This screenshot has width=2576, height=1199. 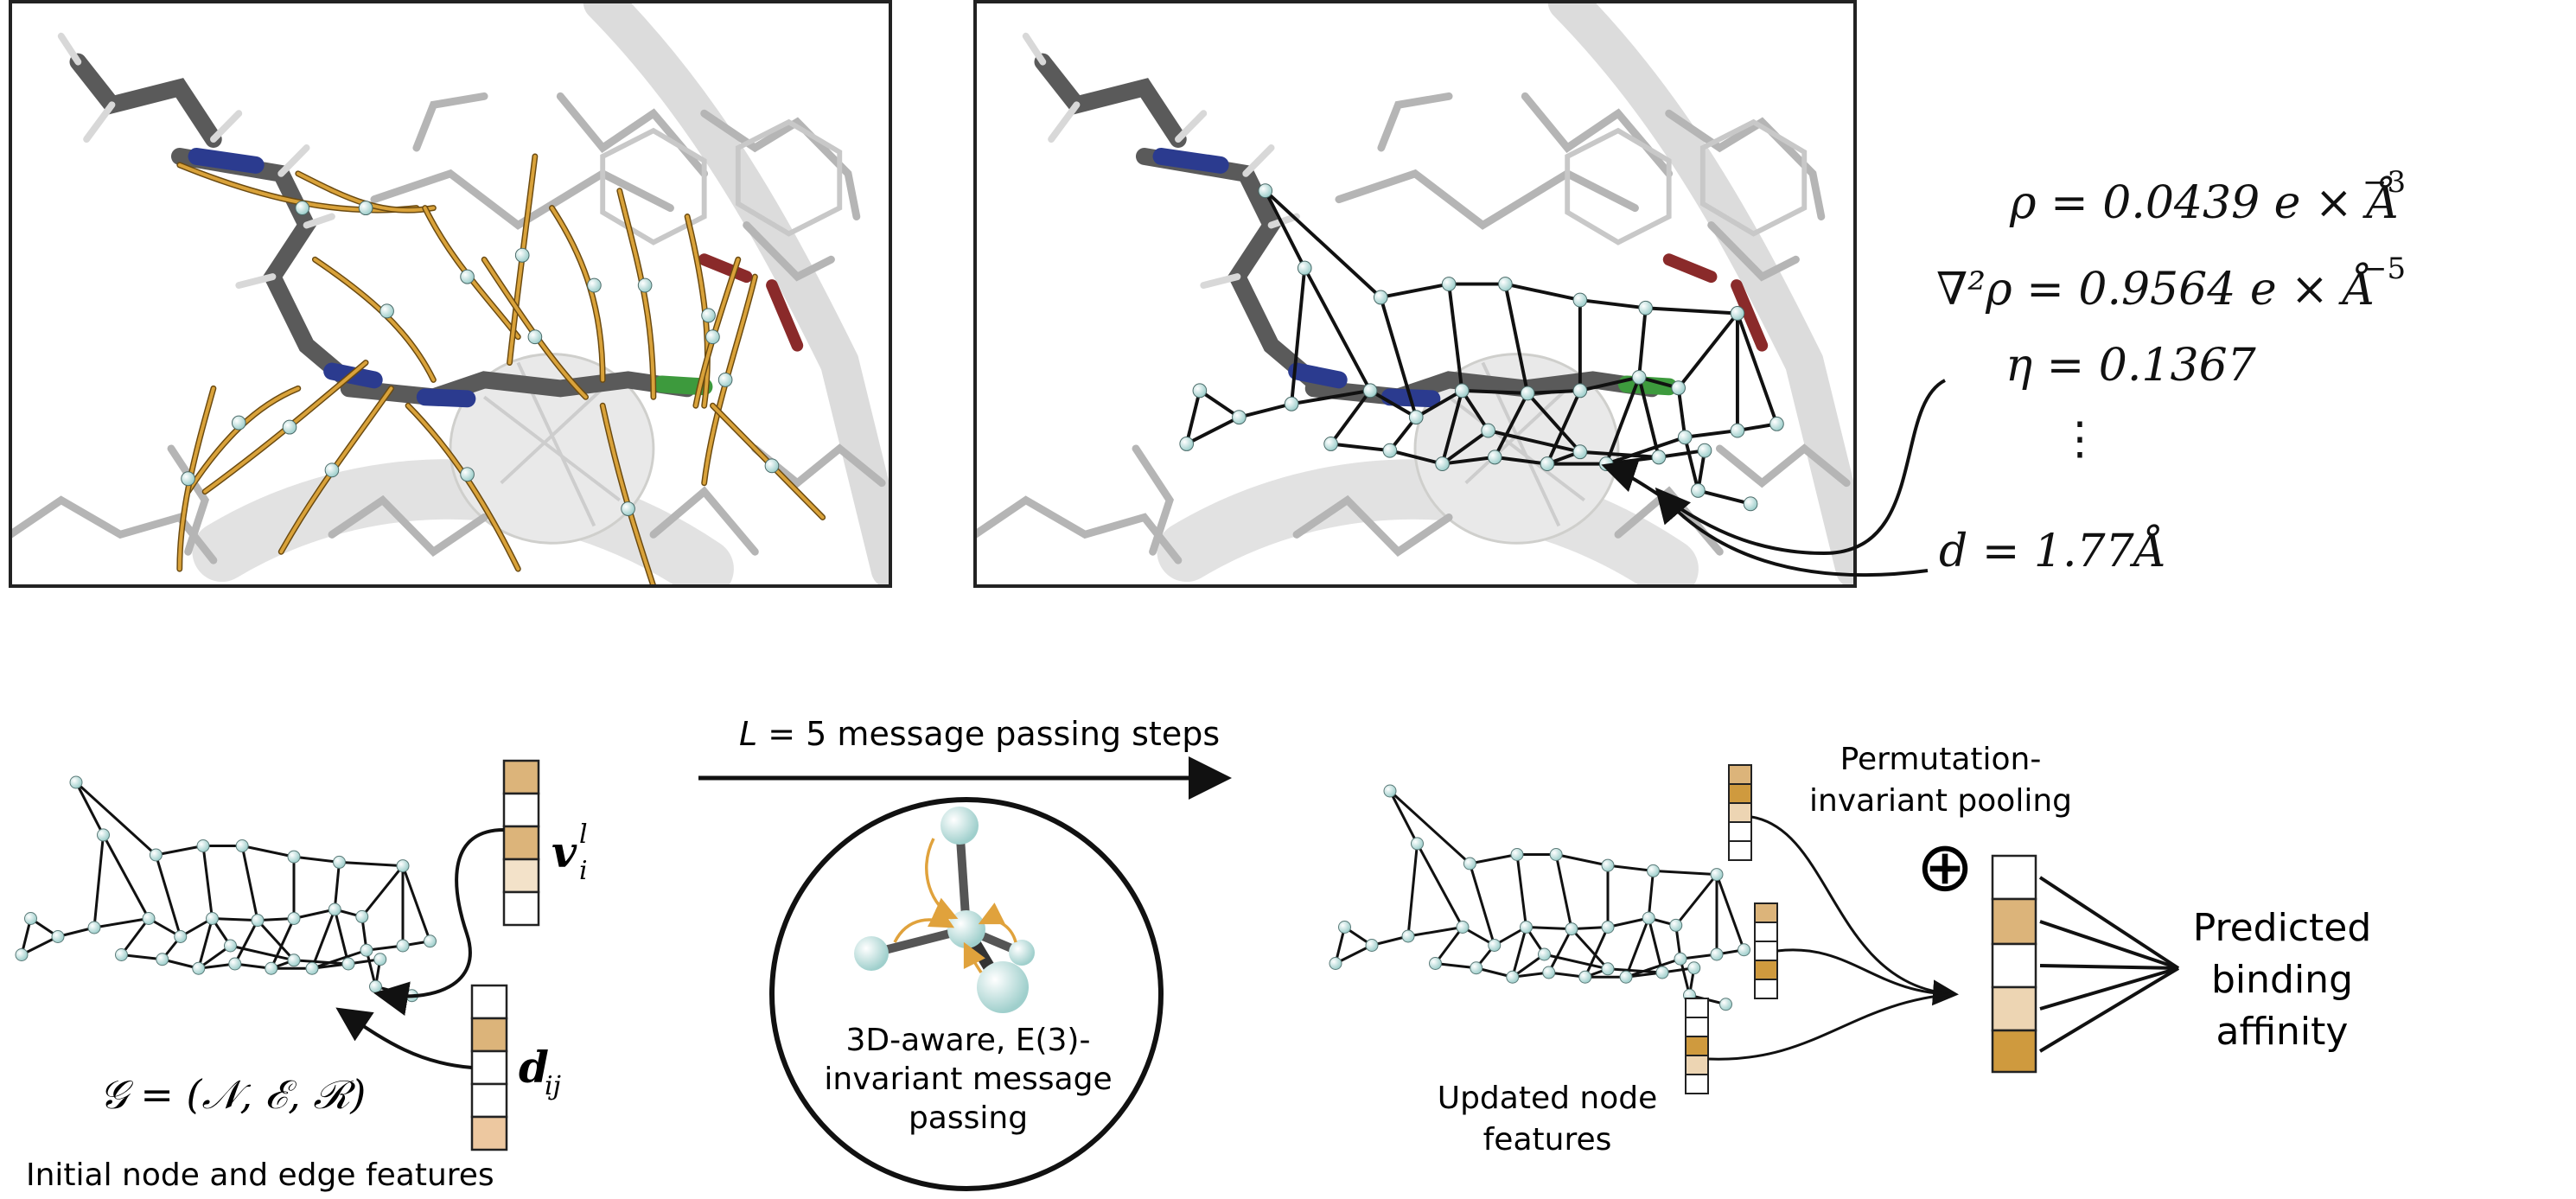 What do you see at coordinates (1940, 801) in the screenshot?
I see `svg-text: invariant pooling` at bounding box center [1940, 801].